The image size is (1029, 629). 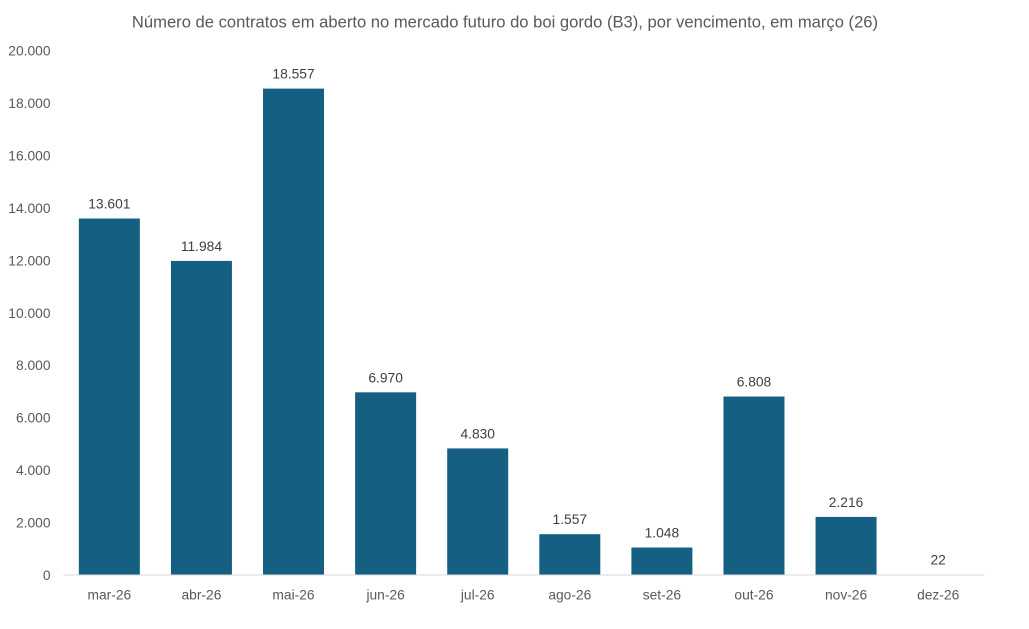 I want to click on svg-text: 11.984, so click(x=202, y=246).